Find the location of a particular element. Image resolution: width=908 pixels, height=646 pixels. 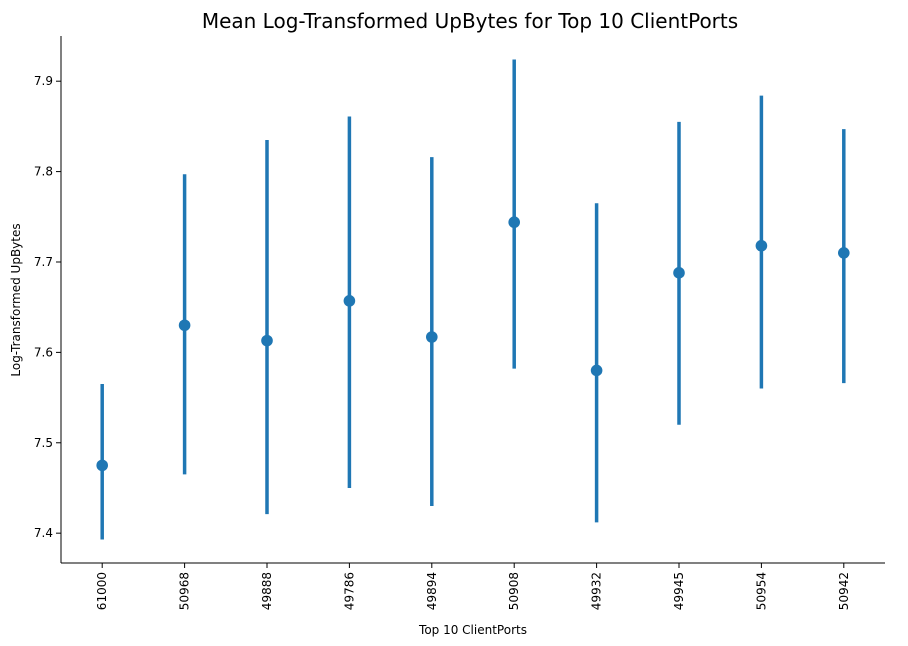

x-axis-label: Top 10 ClientPorts is located at coordinates (472, 630).